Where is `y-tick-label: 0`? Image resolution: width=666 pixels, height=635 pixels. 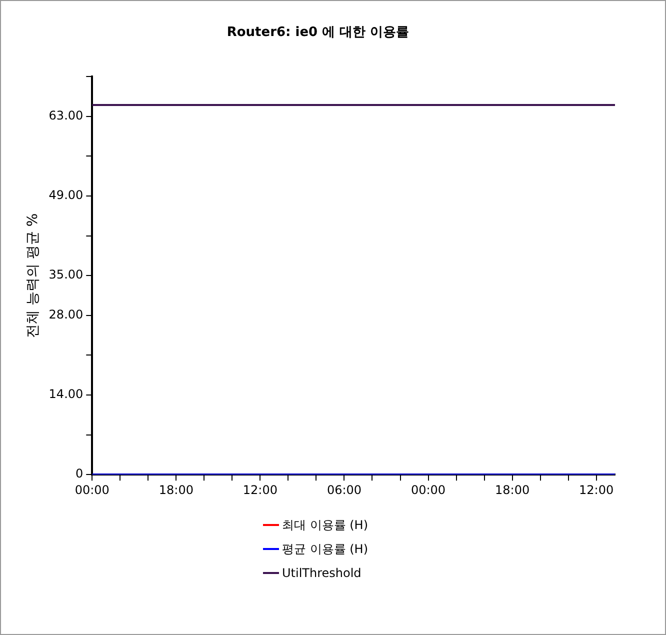
y-tick-label: 0 is located at coordinates (80, 473).